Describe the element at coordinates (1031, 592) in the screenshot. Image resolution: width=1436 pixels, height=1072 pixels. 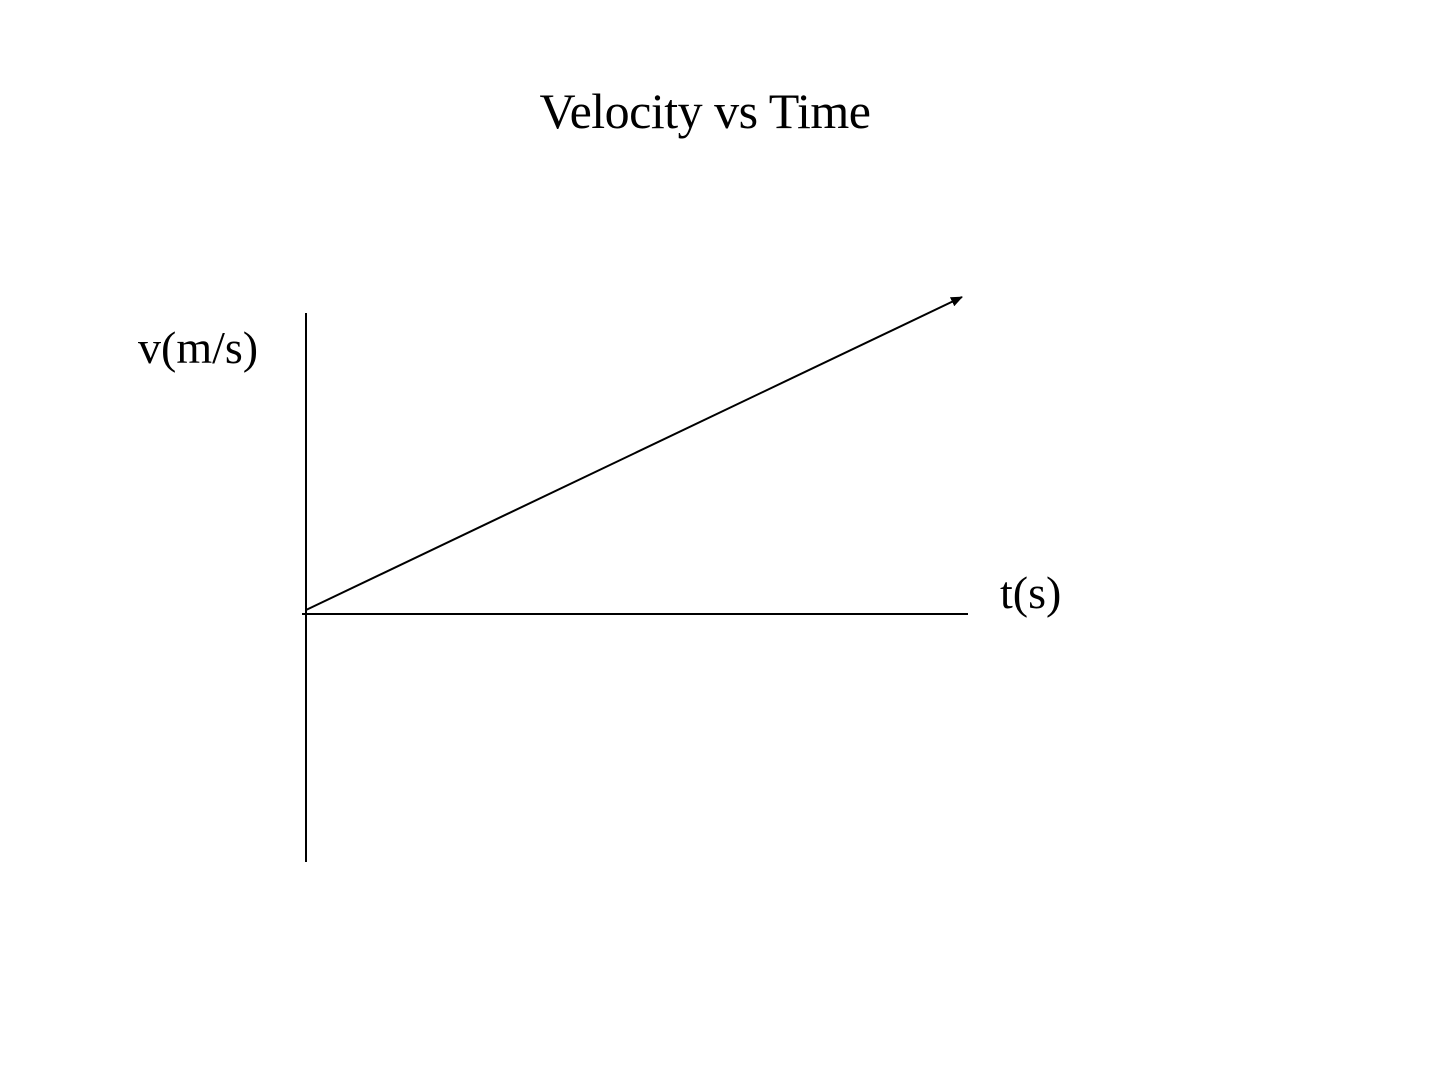
I see `x-axis-label: t(s)` at that location.